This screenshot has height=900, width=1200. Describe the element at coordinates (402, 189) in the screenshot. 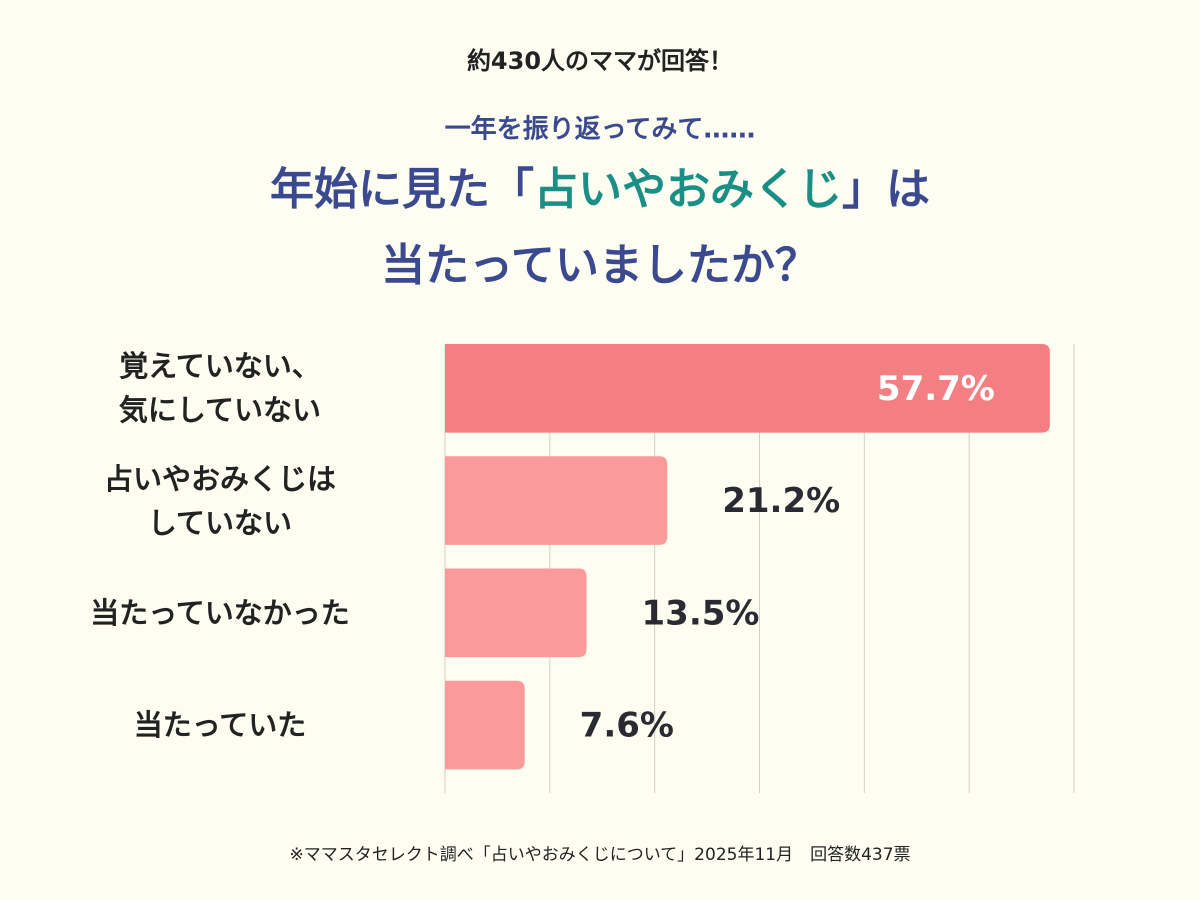

I see `title-part: 年始に見た「` at that location.